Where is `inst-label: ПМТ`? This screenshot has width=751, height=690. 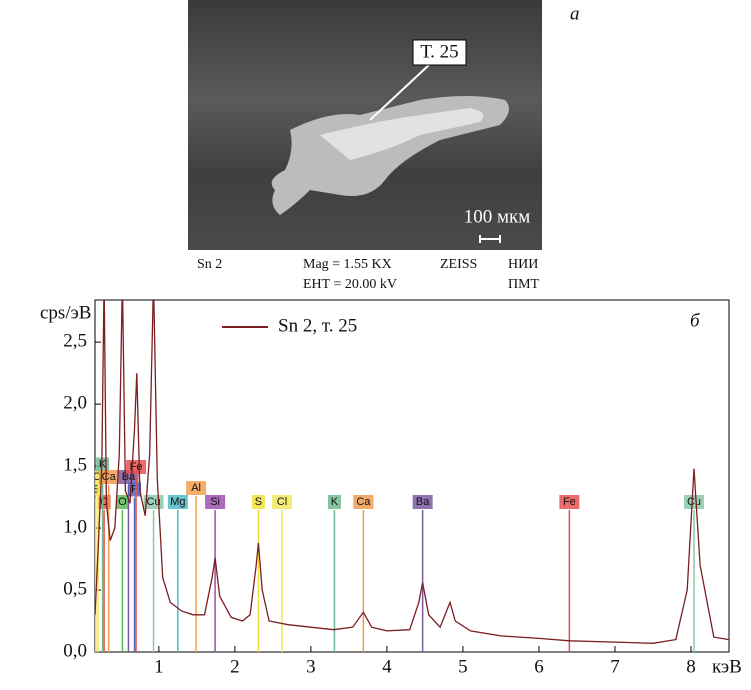
inst-label: ПМТ is located at coordinates (524, 284).